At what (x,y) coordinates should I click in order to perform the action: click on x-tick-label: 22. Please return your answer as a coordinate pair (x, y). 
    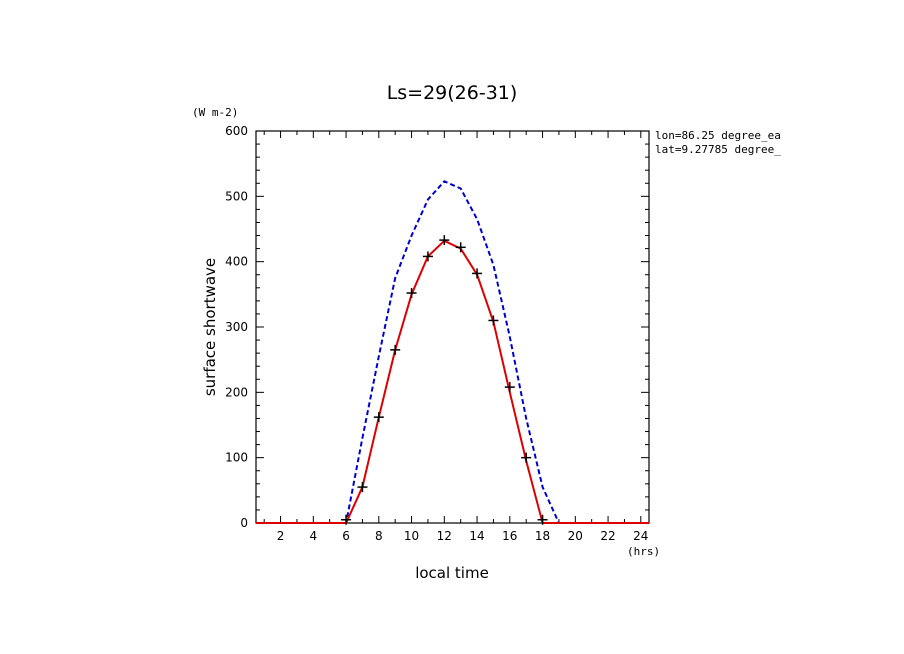
    Looking at the image, I should click on (607, 536).